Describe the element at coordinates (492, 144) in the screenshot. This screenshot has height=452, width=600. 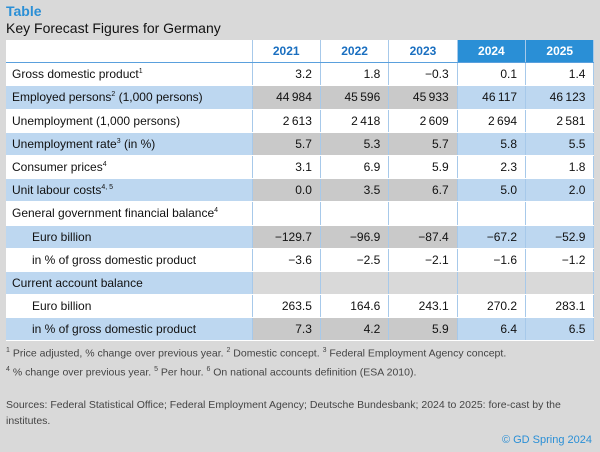
I see `value-cell: 5.8` at that location.